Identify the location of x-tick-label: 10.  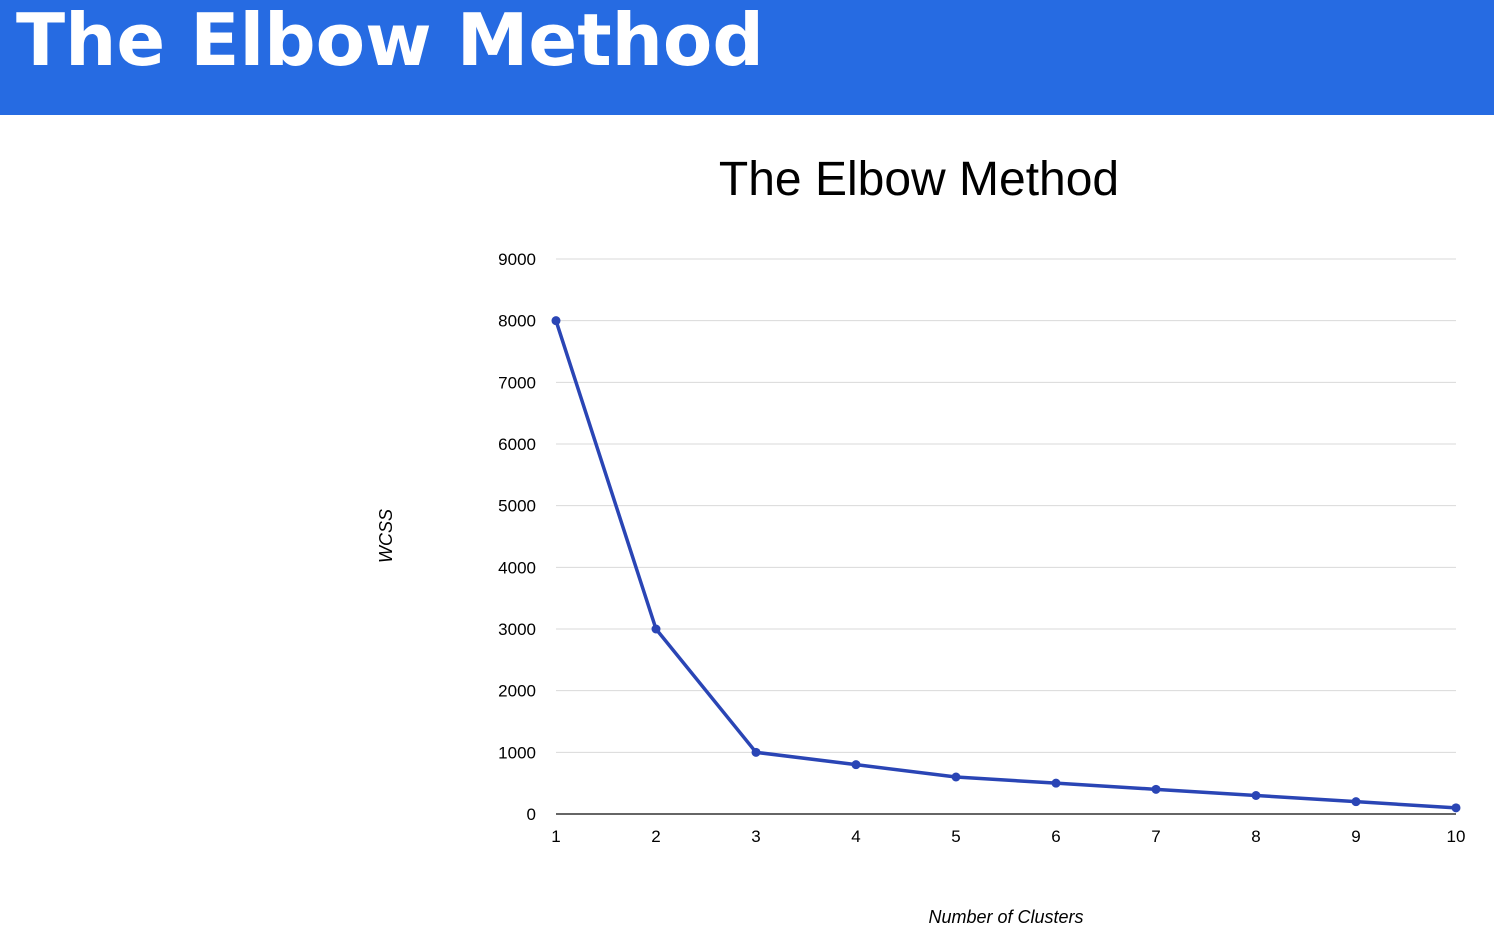
(1456, 836).